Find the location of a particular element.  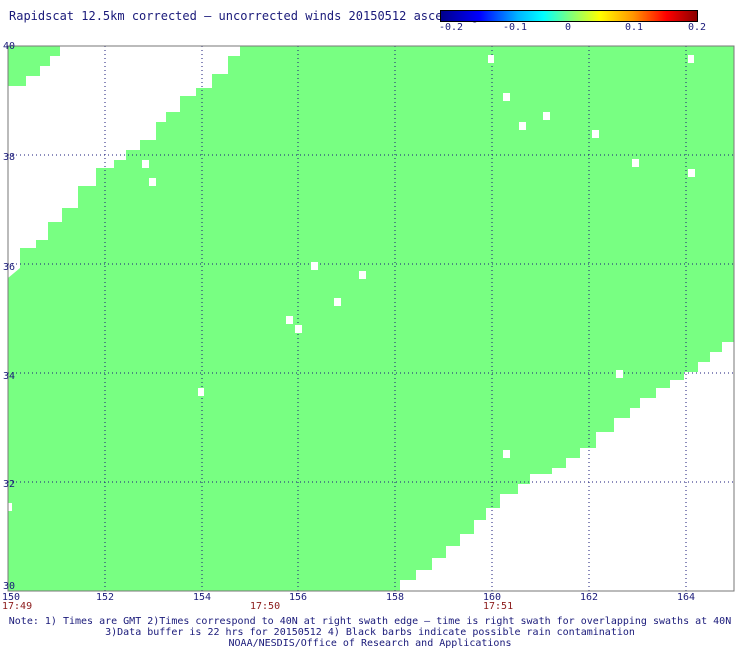

lat-tick-40: 40 is located at coordinates (9, 46).